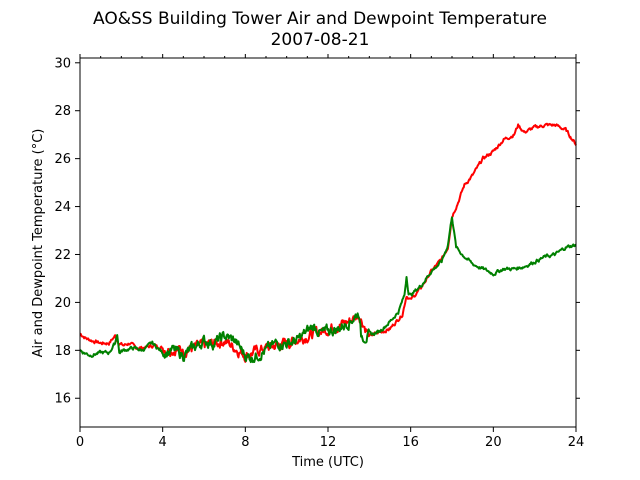 The width and height of the screenshot is (640, 480). I want to click on y-tick-label: 28, so click(62, 111).